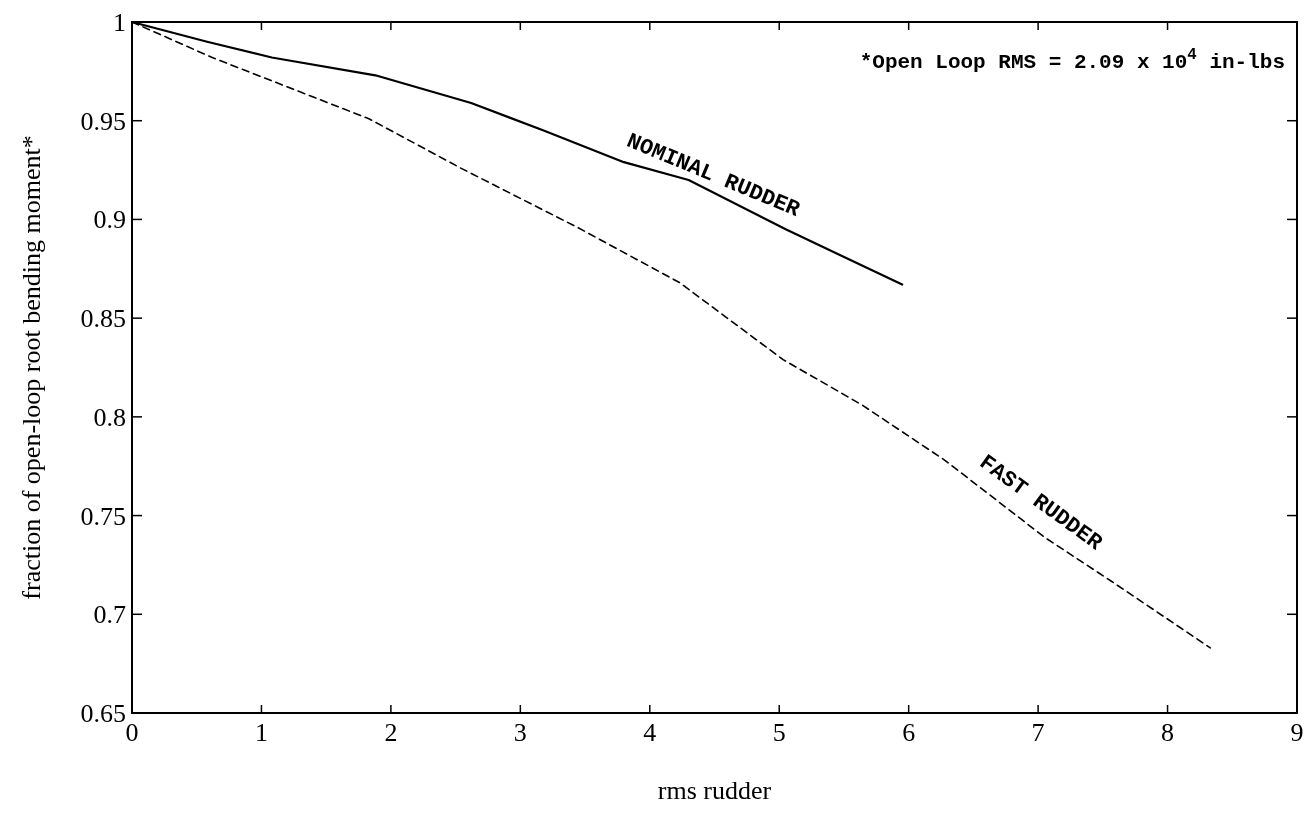 The image size is (1310, 820). I want to click on x-tick-label: 9, so click(1297, 732).